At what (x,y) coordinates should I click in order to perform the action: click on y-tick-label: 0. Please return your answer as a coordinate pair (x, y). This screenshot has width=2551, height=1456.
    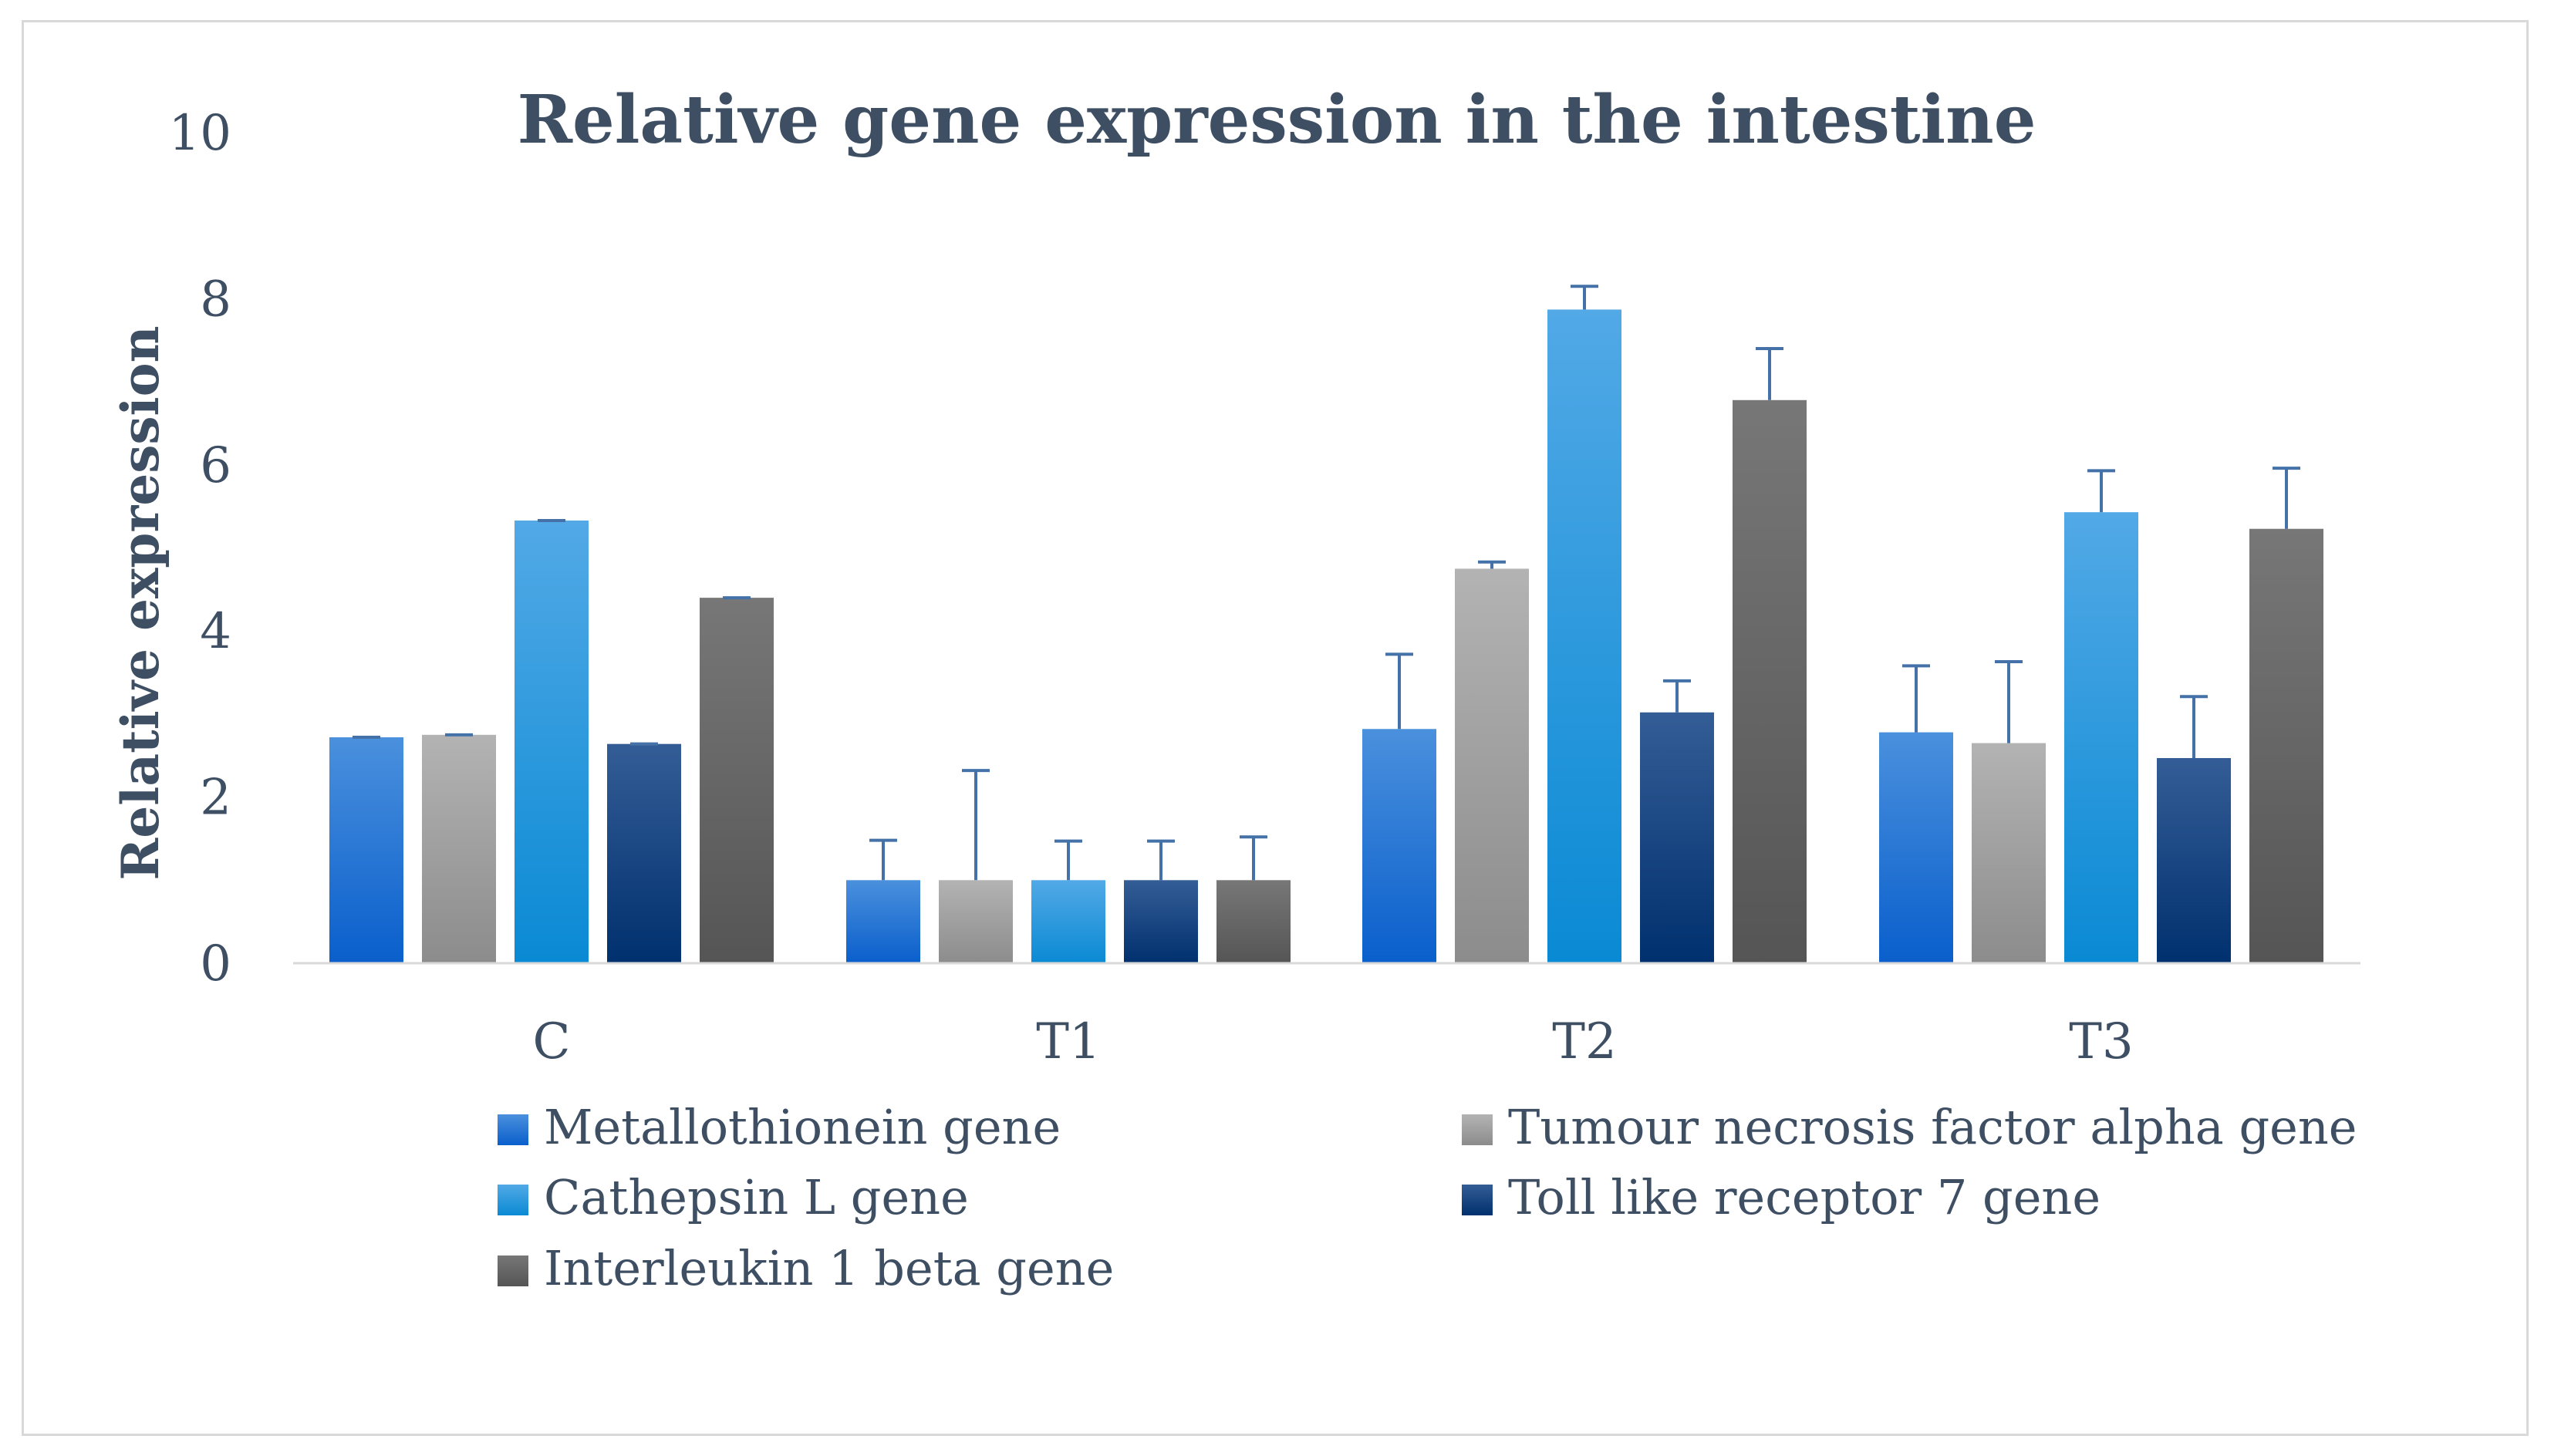
    Looking at the image, I should click on (215, 964).